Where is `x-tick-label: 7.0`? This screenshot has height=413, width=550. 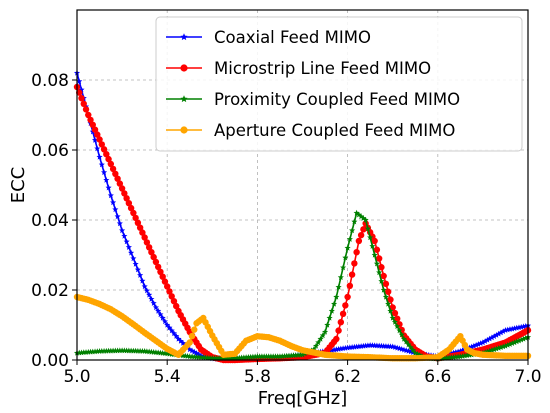
x-tick-label: 7.0 is located at coordinates (527, 377).